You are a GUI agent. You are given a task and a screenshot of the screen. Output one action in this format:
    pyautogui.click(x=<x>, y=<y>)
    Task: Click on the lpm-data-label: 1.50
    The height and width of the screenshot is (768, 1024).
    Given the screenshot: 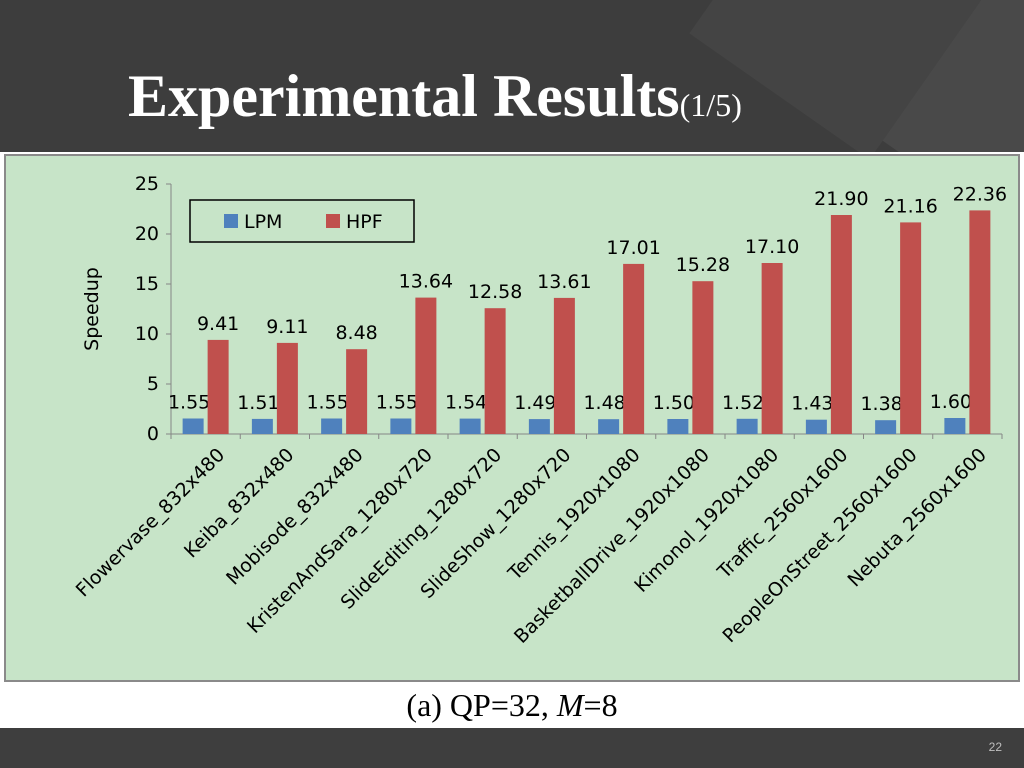 What is the action you would take?
    pyautogui.click(x=674, y=403)
    